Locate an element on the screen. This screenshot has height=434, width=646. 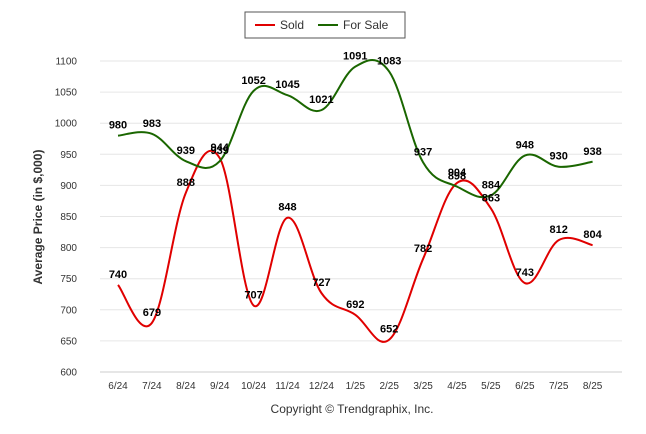
for-sale-data-label: 938 is located at coordinates (592, 152).